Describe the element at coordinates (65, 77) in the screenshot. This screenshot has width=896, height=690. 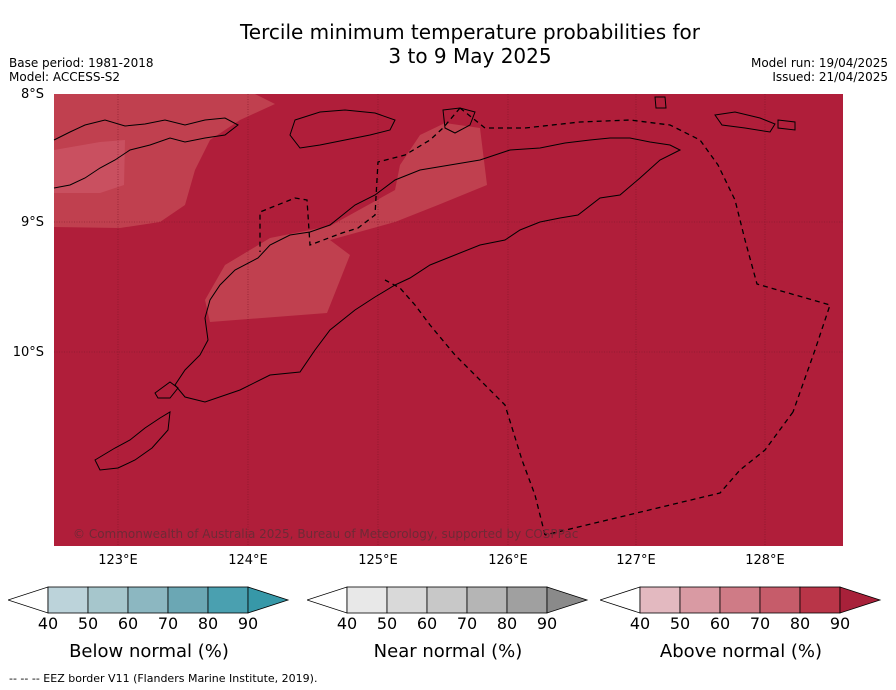
I see `model-name: Model: ACCESS-S2` at that location.